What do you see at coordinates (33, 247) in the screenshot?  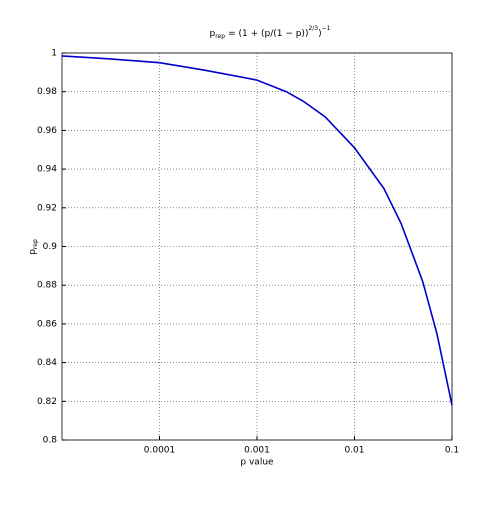 I see `y-axis-label: prep` at bounding box center [33, 247].